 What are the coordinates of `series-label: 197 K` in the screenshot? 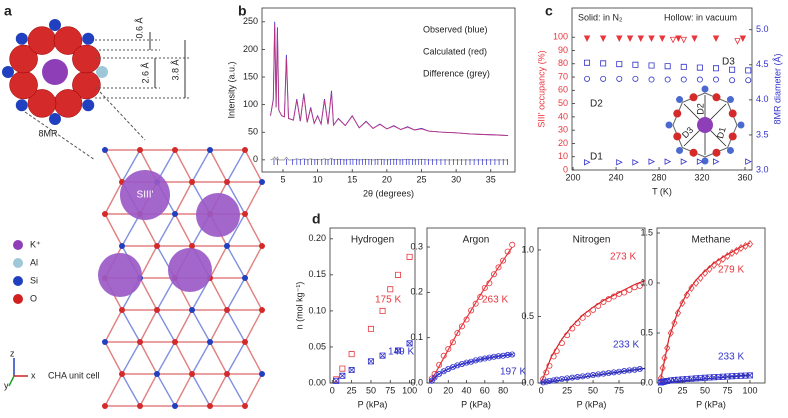 It's located at (513, 372).